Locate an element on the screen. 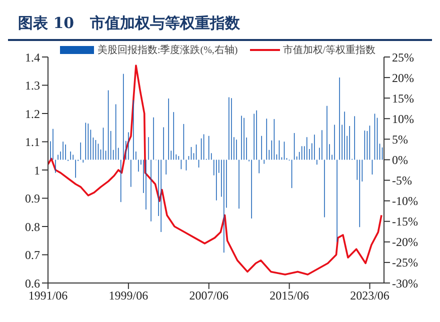 The image size is (440, 322). y-tick-label: 1.1 is located at coordinates (32, 142).